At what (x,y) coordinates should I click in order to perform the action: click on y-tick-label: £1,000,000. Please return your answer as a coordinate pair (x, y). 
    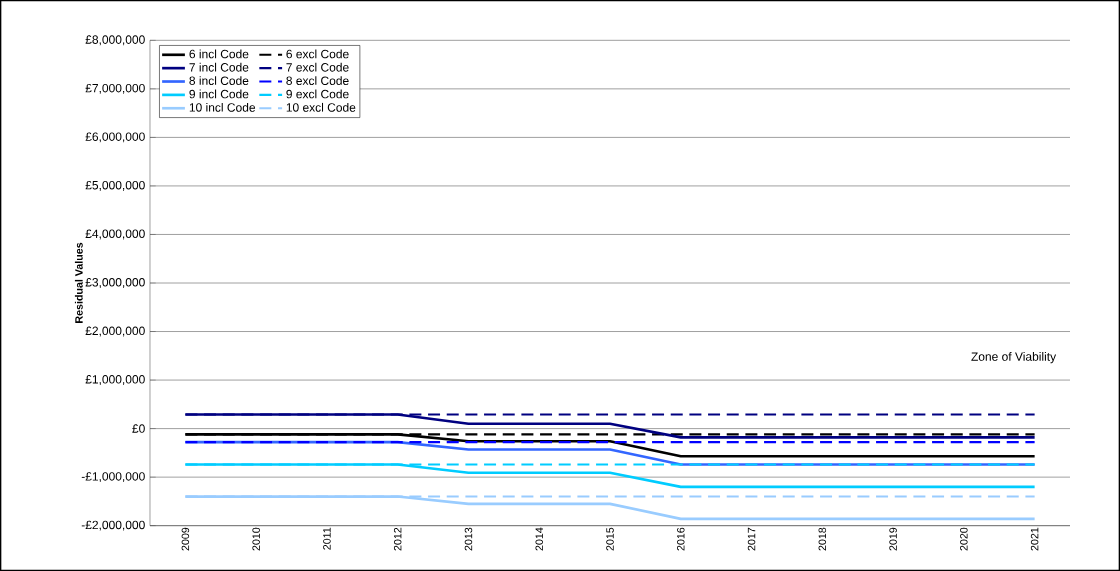
    Looking at the image, I should click on (115, 380).